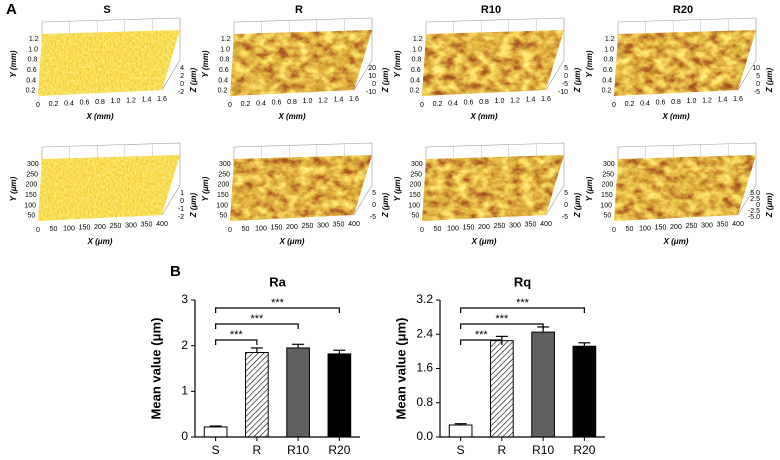 This screenshot has width=780, height=460. I want to click on z-tick-label: 2, so click(182, 76).